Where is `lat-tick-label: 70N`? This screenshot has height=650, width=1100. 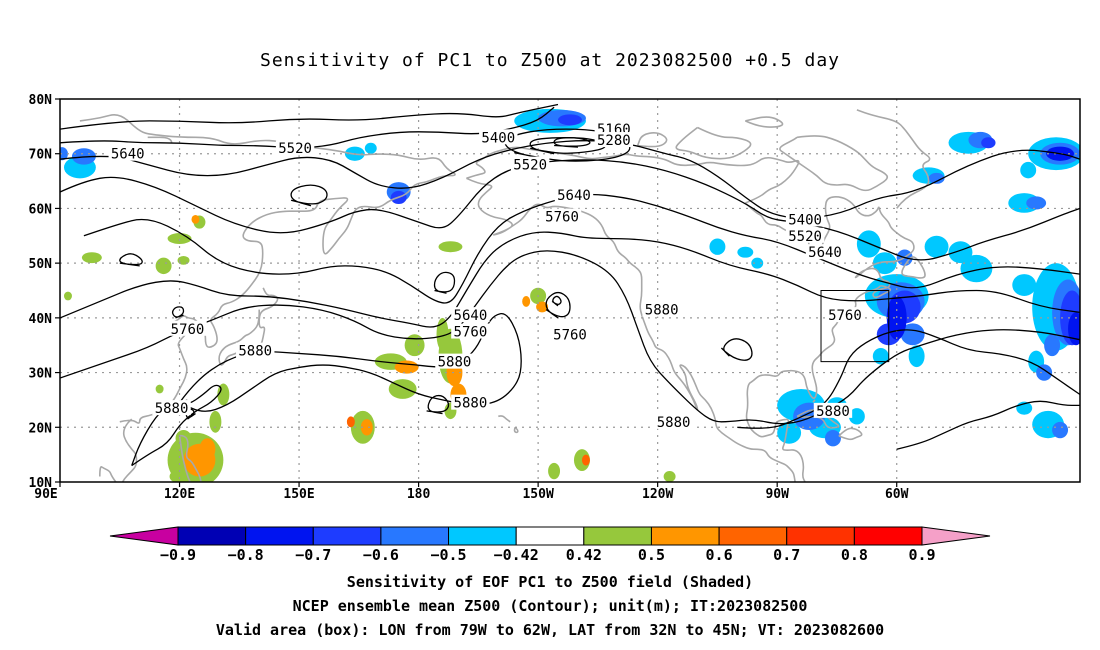
lat-tick-label: 70N is located at coordinates (41, 155).